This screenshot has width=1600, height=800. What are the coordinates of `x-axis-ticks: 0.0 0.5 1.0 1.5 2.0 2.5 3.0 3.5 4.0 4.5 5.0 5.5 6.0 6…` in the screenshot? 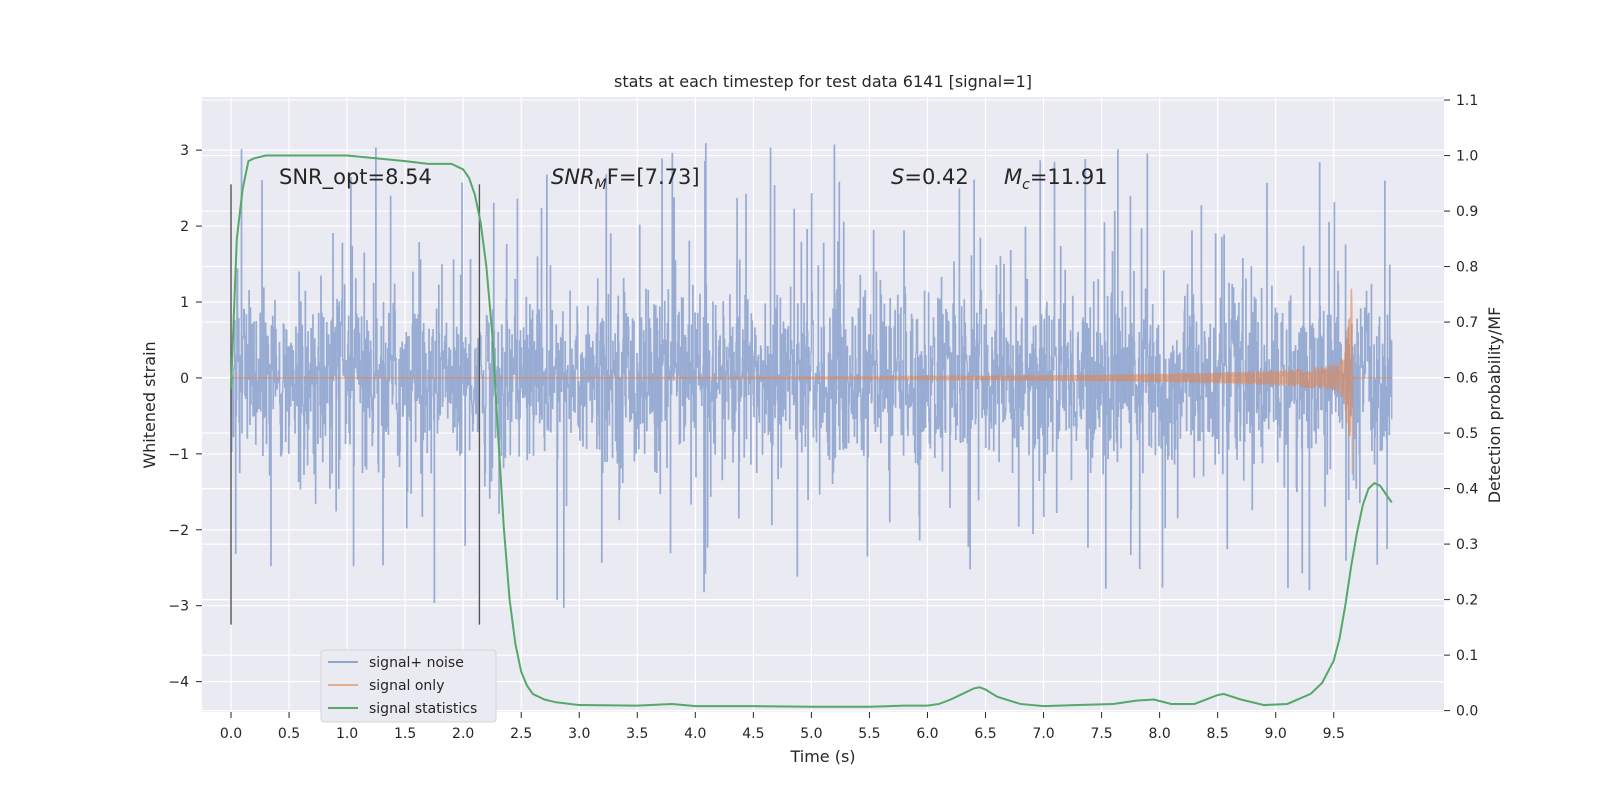 It's located at (782, 727).